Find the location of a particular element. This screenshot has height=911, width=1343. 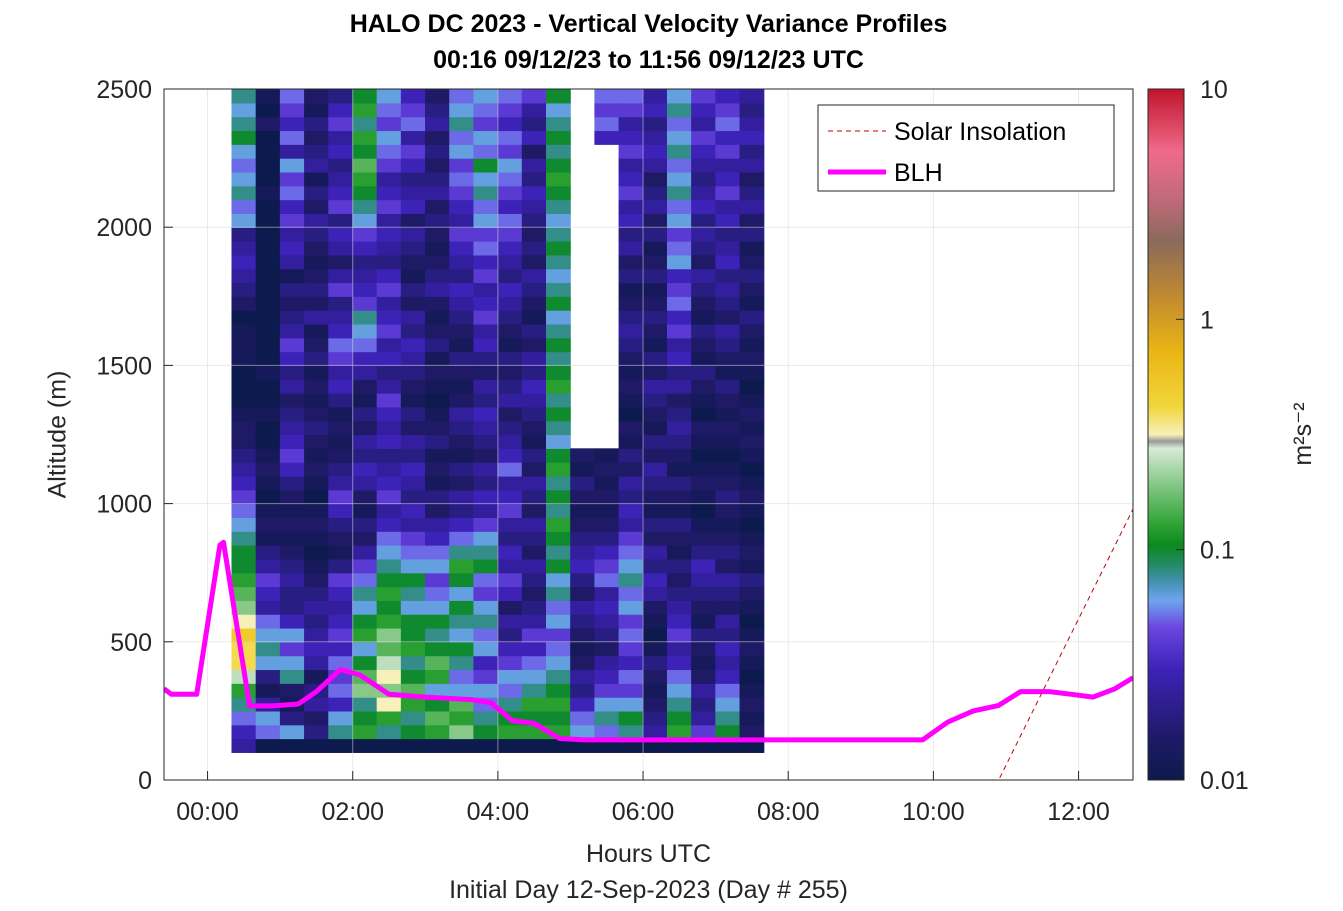

y-axis-label: Altitude (m) is located at coordinates (57, 434).